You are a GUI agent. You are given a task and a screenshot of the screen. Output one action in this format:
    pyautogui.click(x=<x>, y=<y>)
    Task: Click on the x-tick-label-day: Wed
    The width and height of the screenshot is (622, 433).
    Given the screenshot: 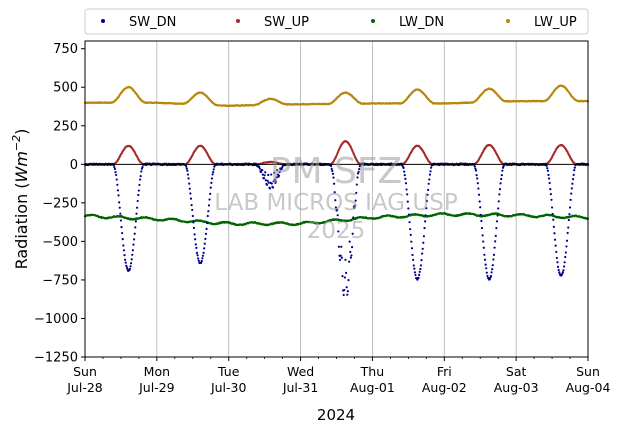 What is the action you would take?
    pyautogui.click(x=300, y=371)
    